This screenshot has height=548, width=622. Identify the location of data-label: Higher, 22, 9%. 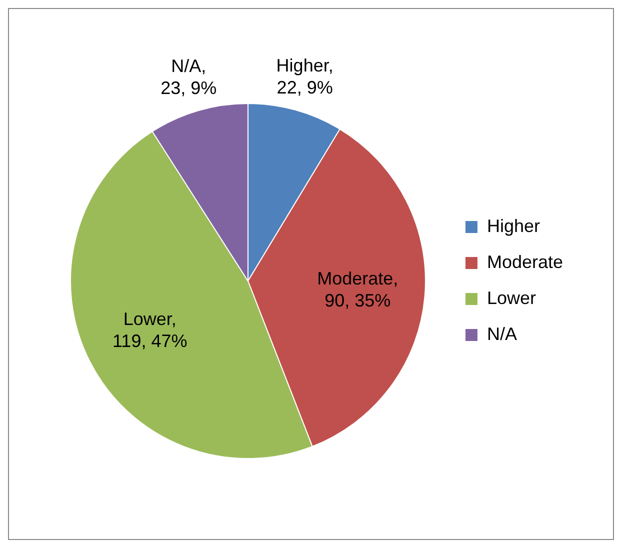
(305, 76).